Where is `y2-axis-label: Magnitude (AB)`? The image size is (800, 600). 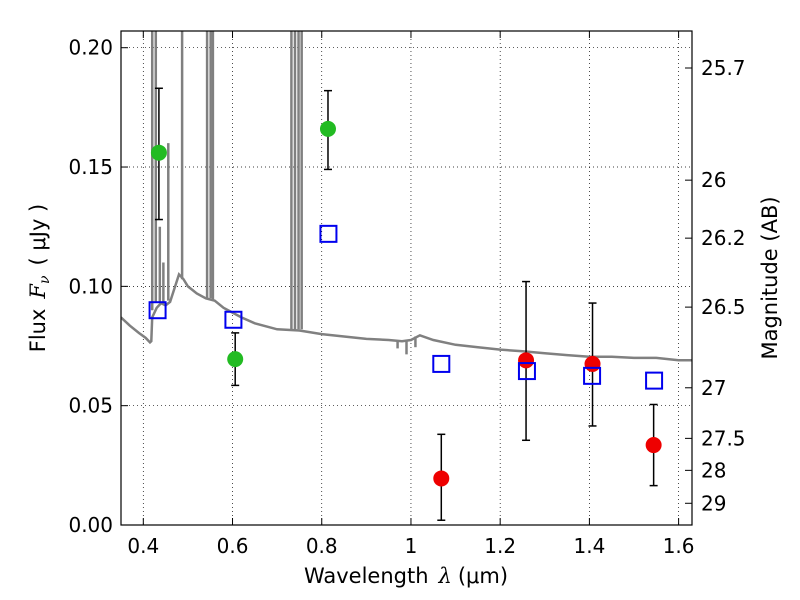 y2-axis-label: Magnitude (AB) is located at coordinates (770, 277).